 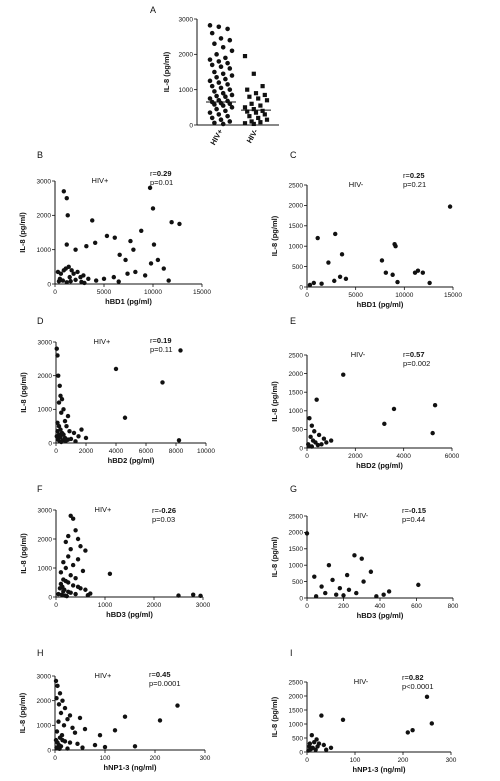 What do you see at coordinates (413, 519) in the screenshot?
I see `p-value-label: p=0.44` at bounding box center [413, 519].